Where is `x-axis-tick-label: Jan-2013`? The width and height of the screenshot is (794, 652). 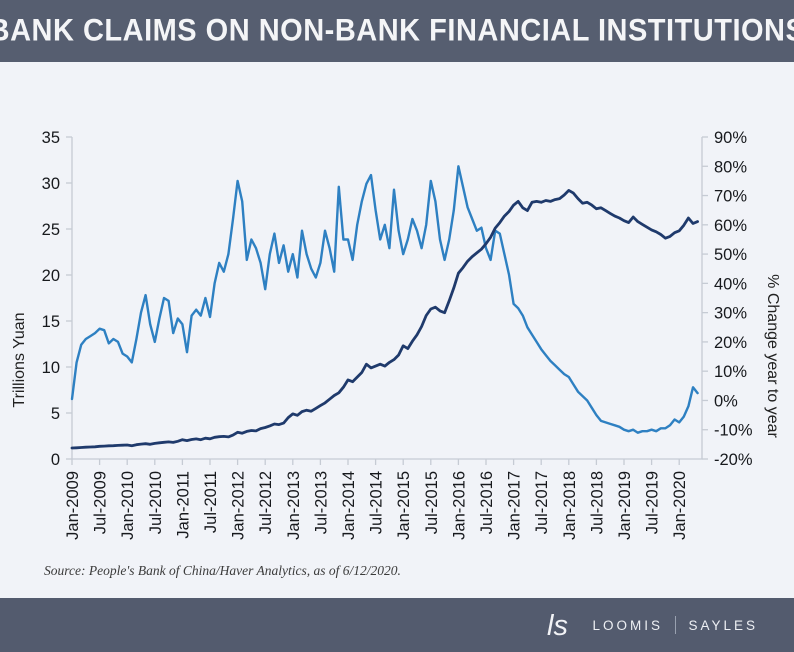 x-axis-tick-label: Jan-2013 is located at coordinates (294, 505).